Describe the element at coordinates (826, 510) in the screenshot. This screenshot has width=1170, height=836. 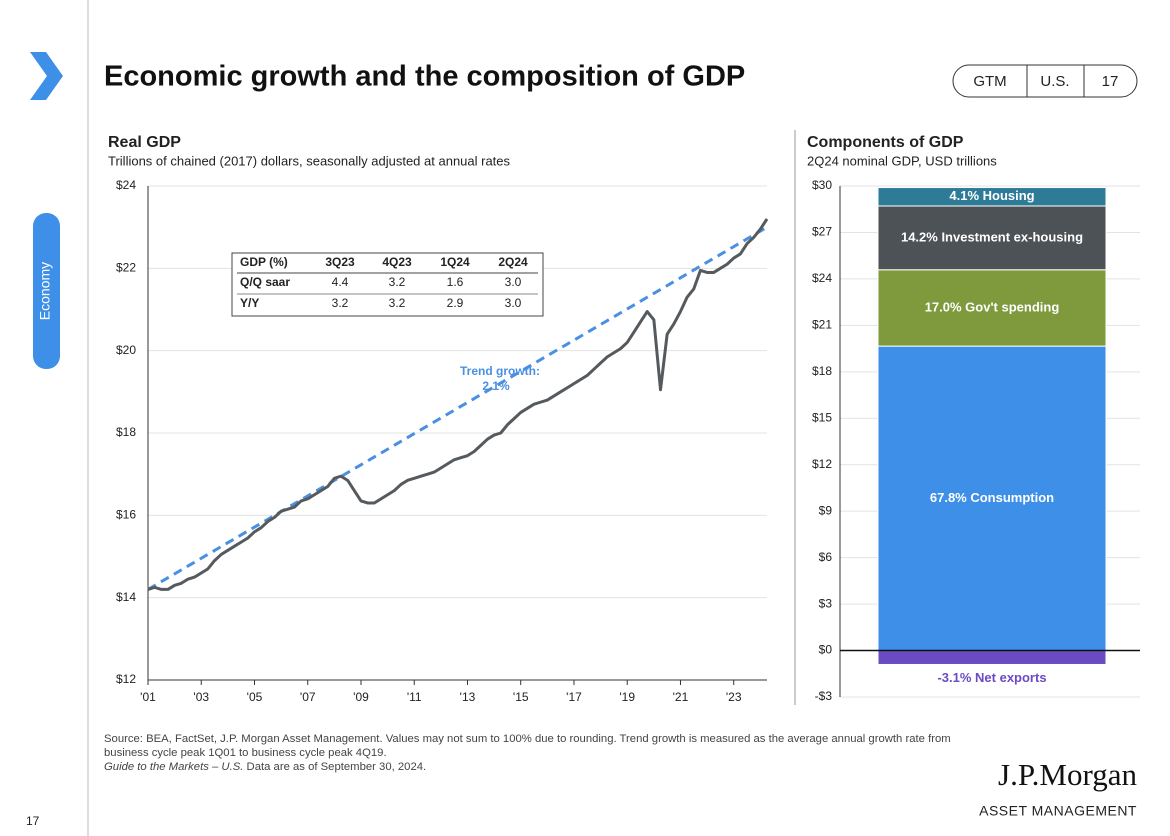
I see `y-tick-label: $9` at that location.